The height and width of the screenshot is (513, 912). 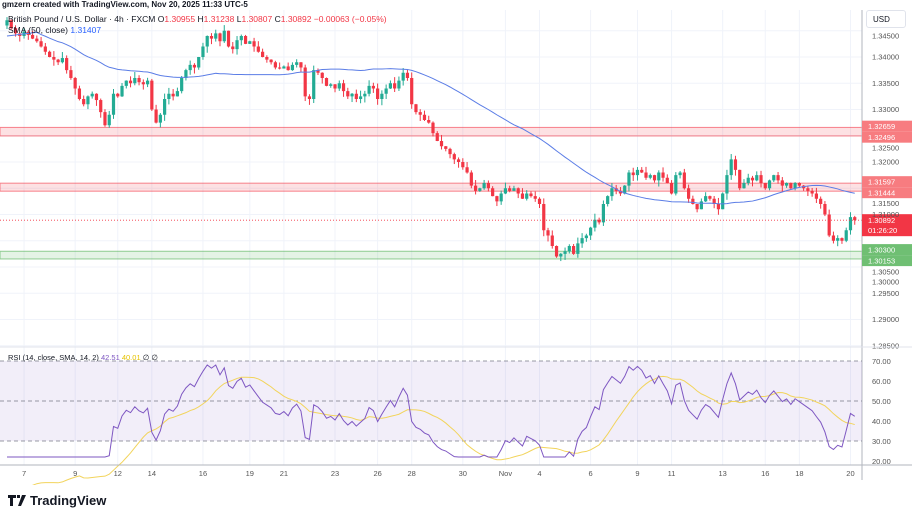 I want to click on sma-legend: SMA (50, close) 1.31407, so click(x=54, y=30).